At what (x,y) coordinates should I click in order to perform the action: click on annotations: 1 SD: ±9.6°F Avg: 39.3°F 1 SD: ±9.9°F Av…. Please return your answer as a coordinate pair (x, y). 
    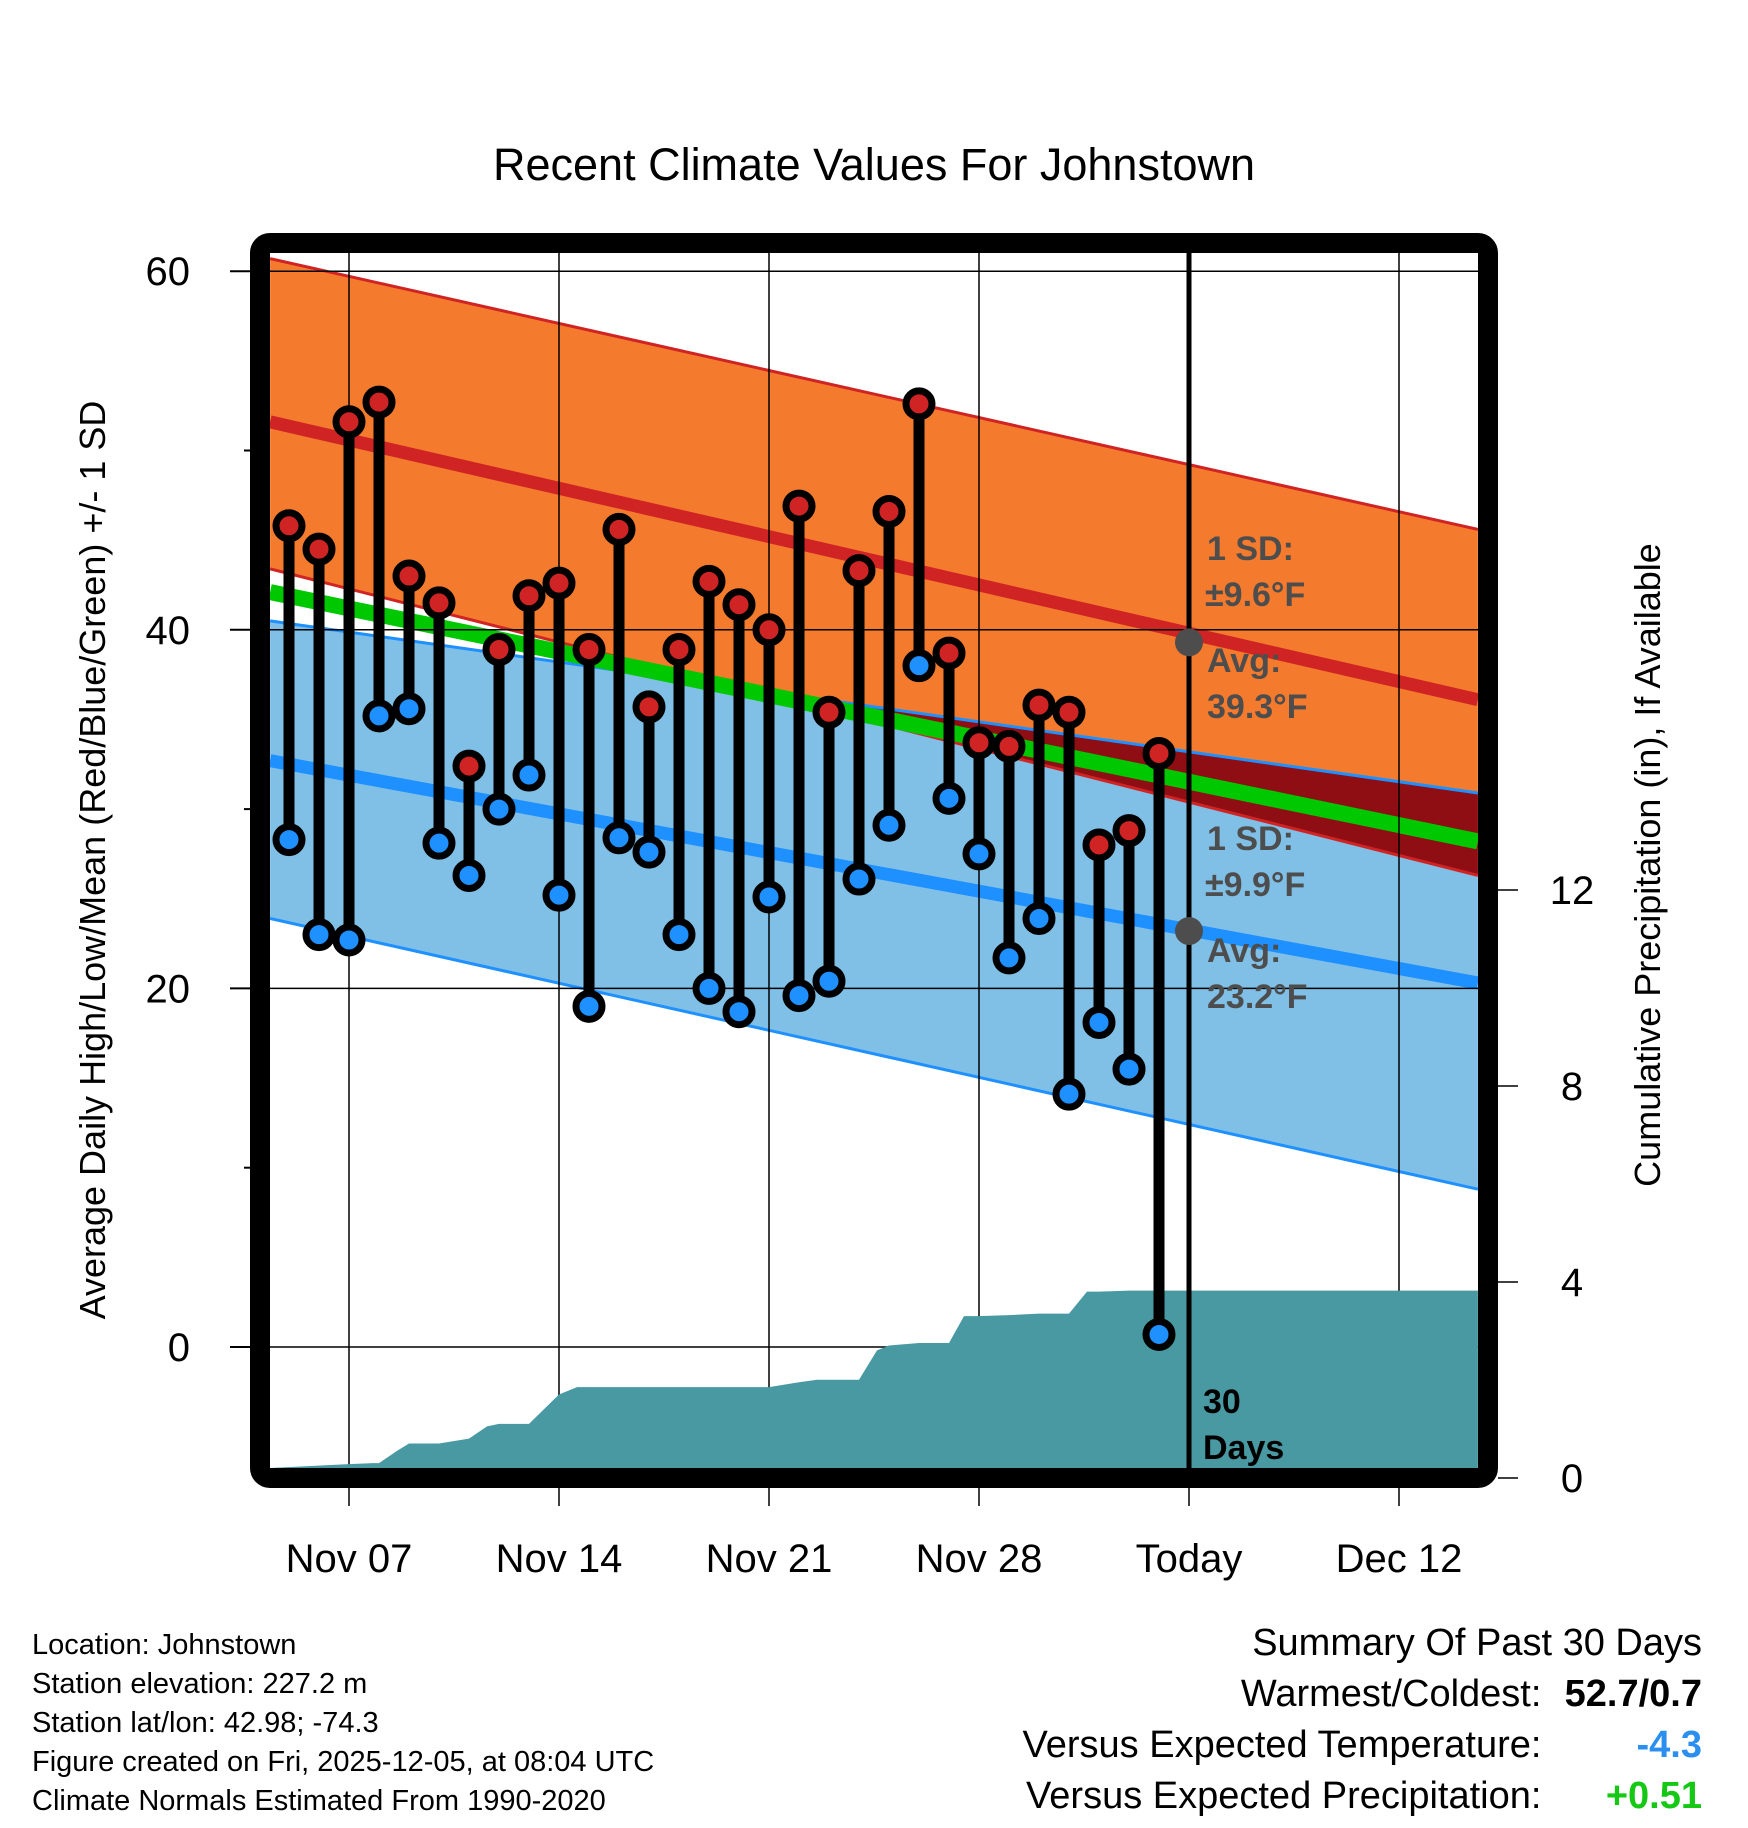
    Looking at the image, I should click on (1241, 998).